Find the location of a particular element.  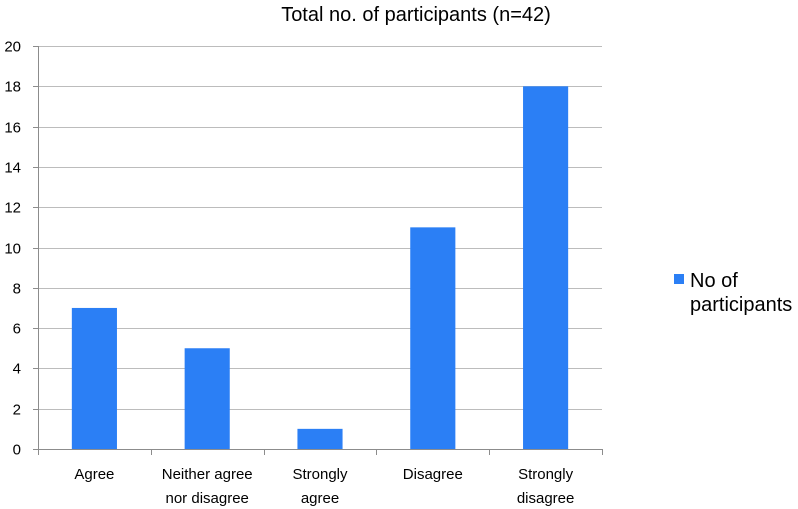

y-tick-label: 0 is located at coordinates (17, 450).